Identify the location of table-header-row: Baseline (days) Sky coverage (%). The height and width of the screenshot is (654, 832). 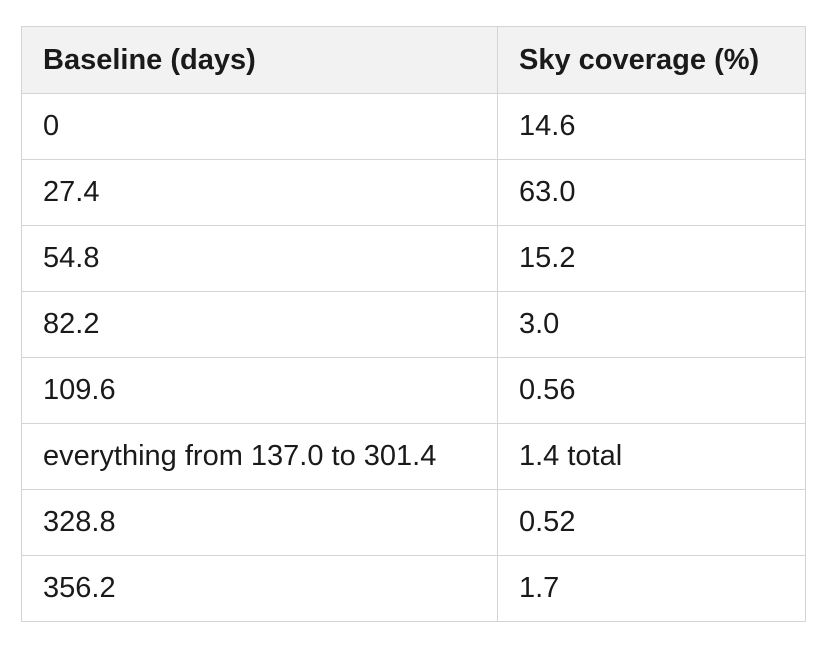
(413, 60).